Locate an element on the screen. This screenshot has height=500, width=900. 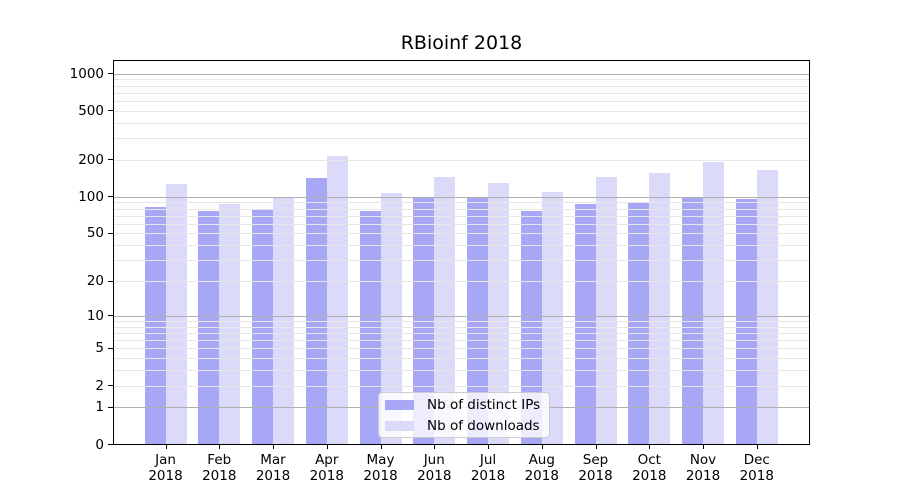
y-tick-label: 200 is located at coordinates (91, 159).